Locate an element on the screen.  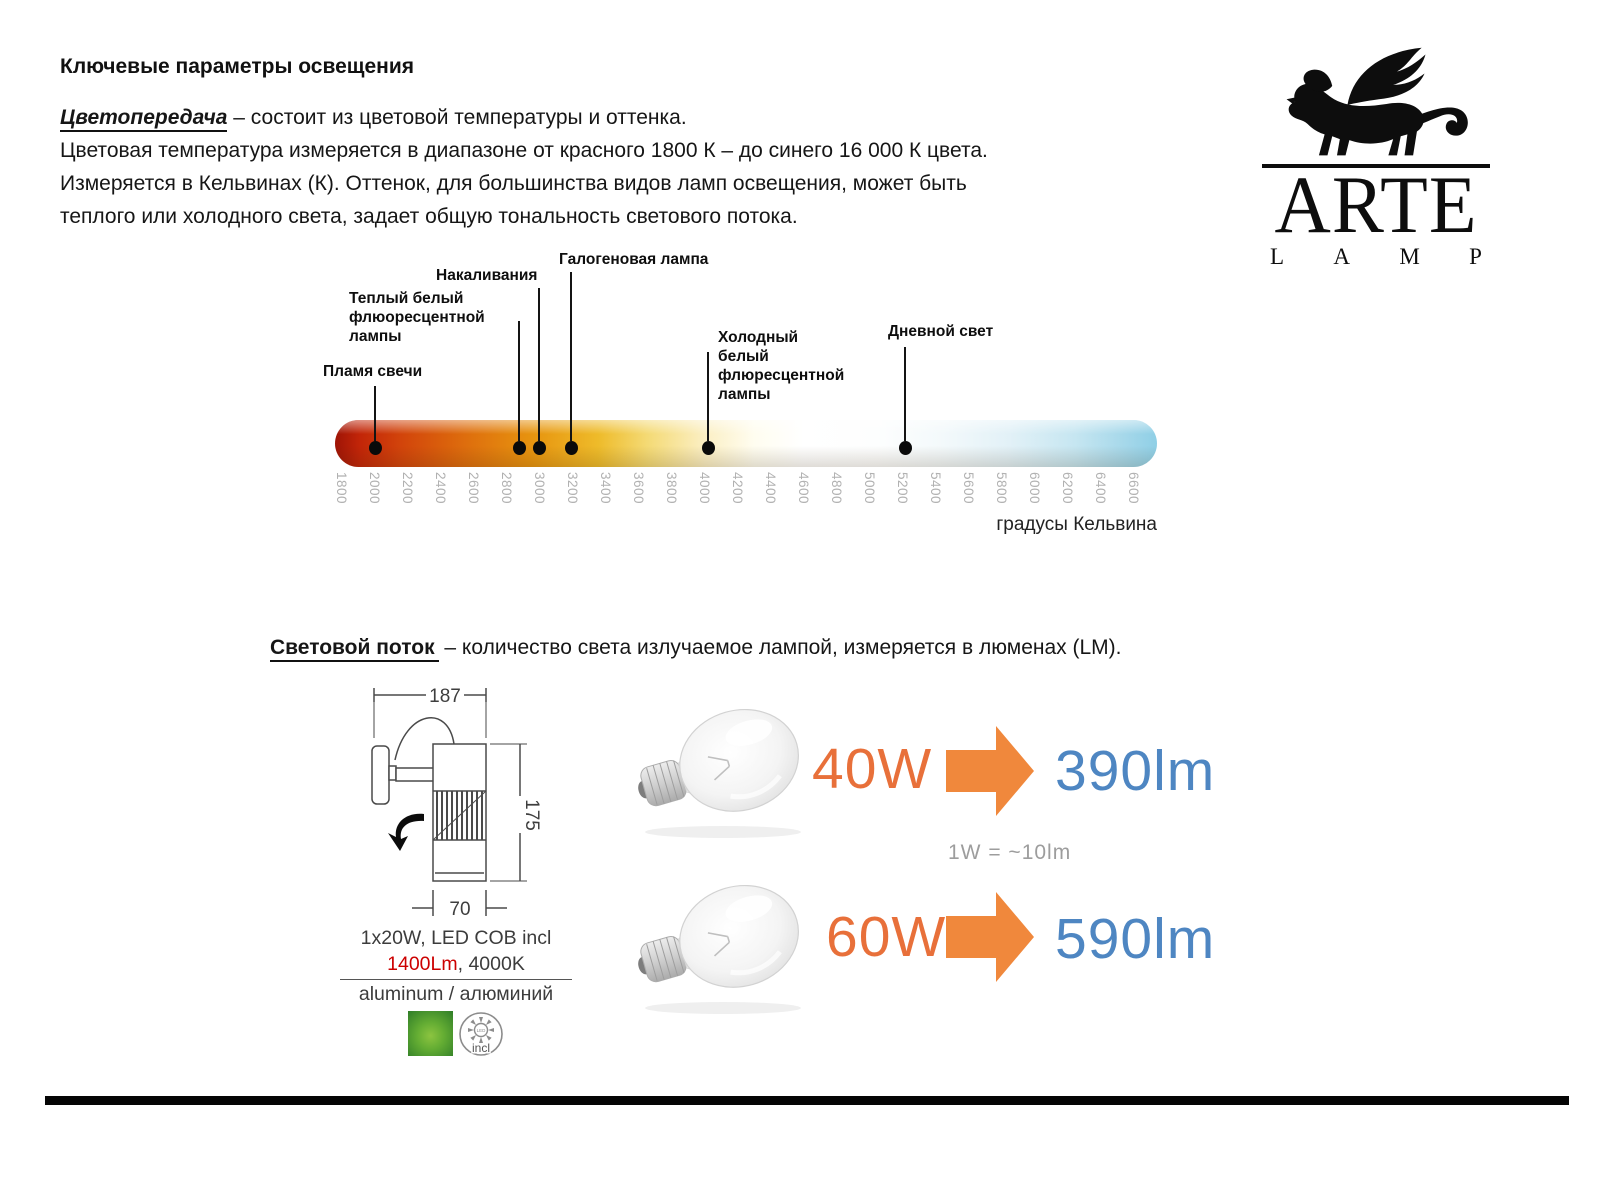
kelvin-gradient-bar is located at coordinates (746, 443).